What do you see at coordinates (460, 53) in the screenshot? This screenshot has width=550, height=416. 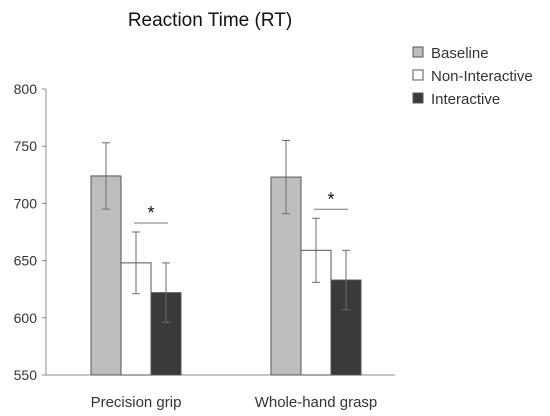 I see `legend-label: Baseline` at bounding box center [460, 53].